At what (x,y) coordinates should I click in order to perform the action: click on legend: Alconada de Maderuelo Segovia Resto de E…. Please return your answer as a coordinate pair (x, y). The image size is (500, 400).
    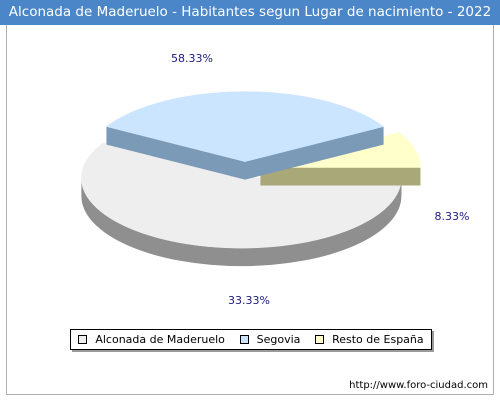
    Looking at the image, I should click on (251, 339).